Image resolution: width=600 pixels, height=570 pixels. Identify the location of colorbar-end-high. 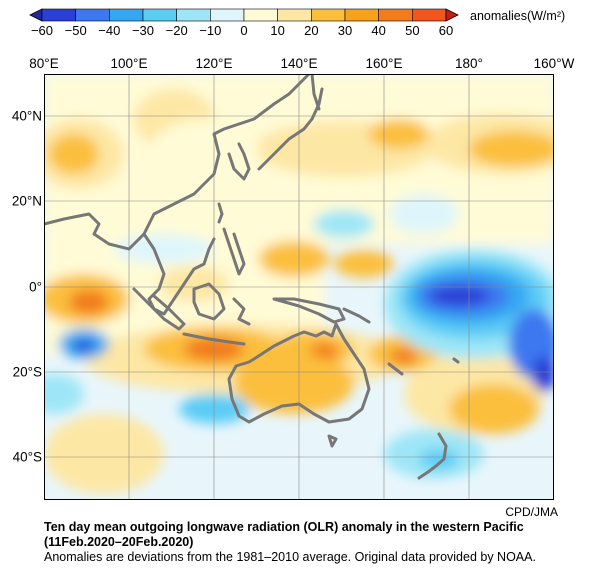
(452, 15).